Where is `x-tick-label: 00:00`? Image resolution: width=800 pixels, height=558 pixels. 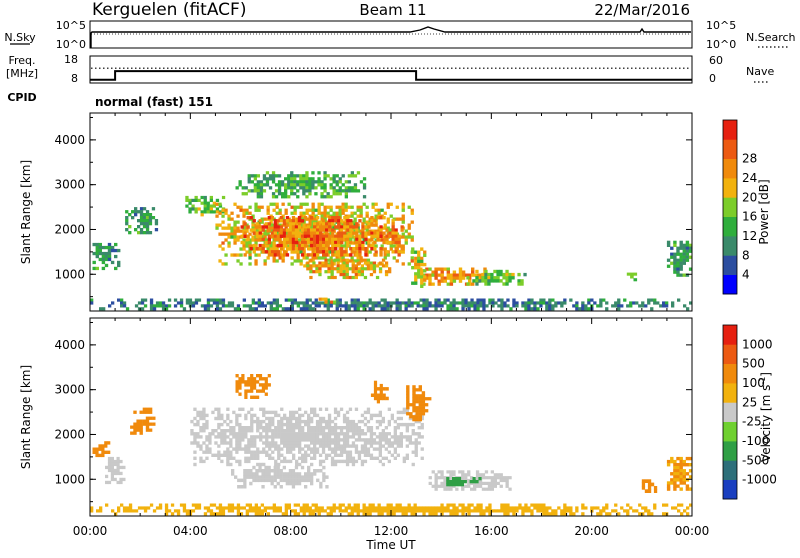 x-tick-label: 00:00 is located at coordinates (692, 531).